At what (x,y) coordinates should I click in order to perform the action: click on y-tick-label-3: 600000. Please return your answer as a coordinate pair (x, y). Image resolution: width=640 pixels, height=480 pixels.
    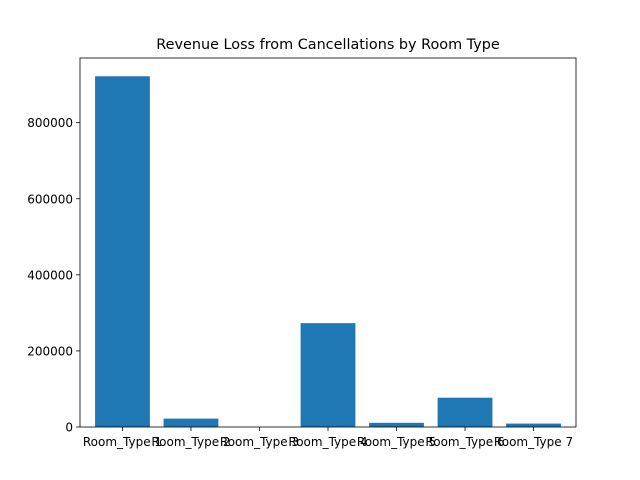
    Looking at the image, I should click on (50, 199).